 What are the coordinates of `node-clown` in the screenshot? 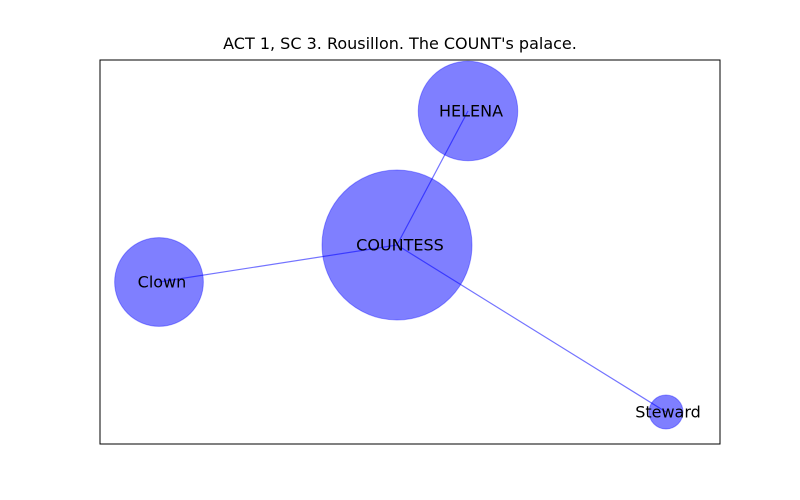 It's located at (159, 282).